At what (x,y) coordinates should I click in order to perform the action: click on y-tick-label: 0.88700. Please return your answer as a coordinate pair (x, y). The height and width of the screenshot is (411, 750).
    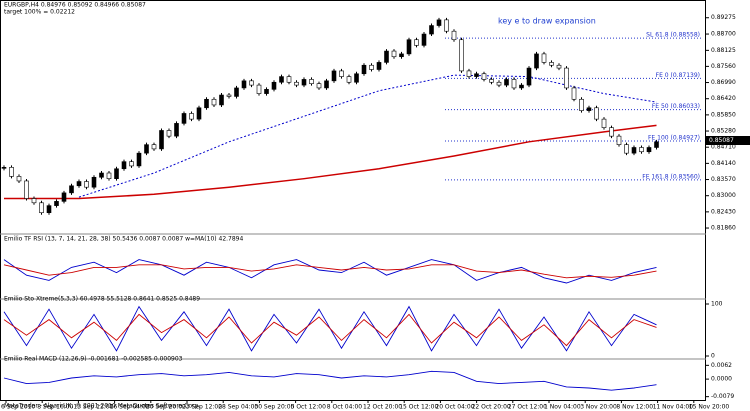
    Looking at the image, I should click on (723, 34).